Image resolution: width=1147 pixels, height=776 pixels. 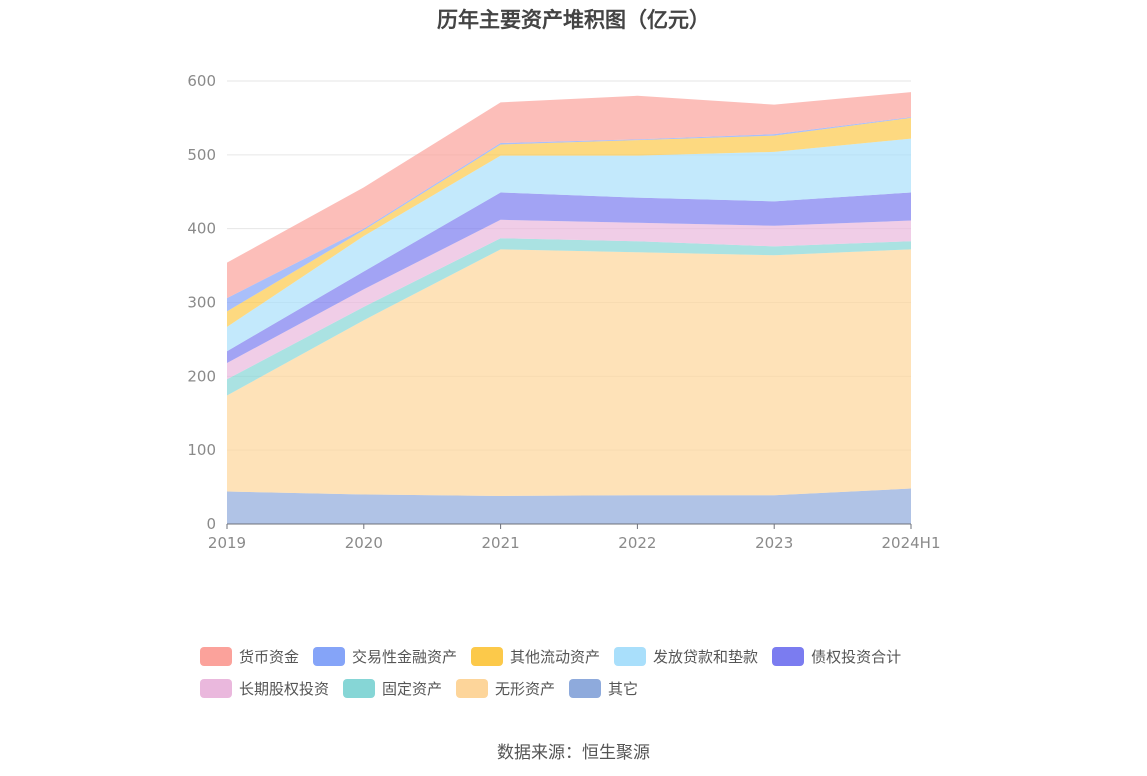 I want to click on legend-item: 货币资金, so click(x=249, y=656).